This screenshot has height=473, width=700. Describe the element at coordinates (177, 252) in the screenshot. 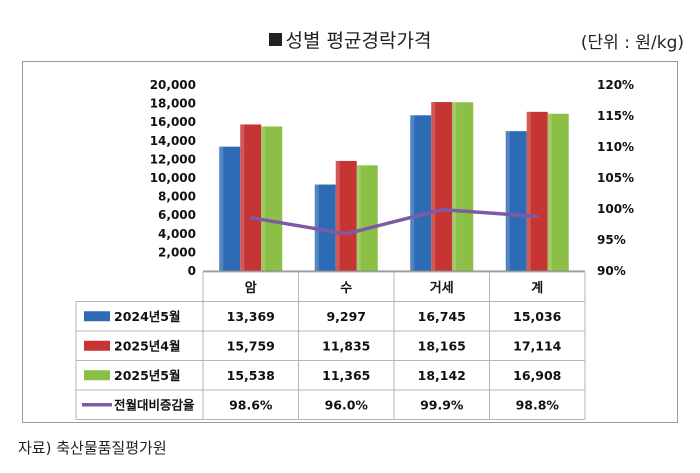

I see `y-left-tick-label: 2,000` at that location.